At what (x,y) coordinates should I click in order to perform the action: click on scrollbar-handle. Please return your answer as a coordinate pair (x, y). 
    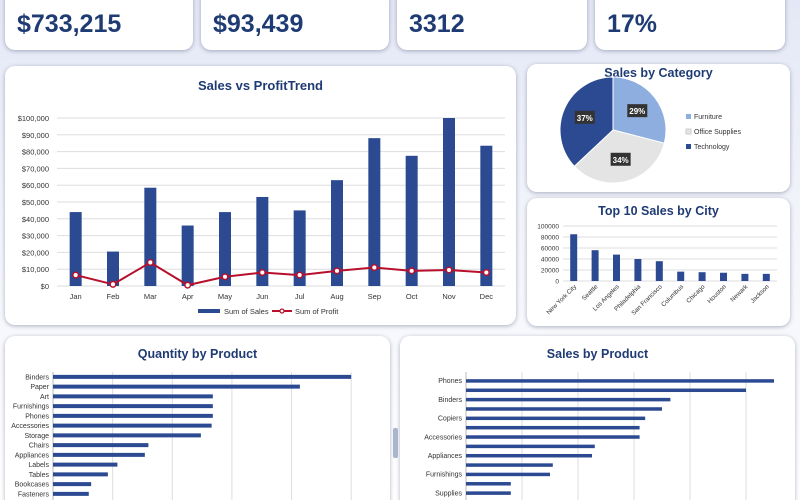
    Looking at the image, I should click on (395, 443).